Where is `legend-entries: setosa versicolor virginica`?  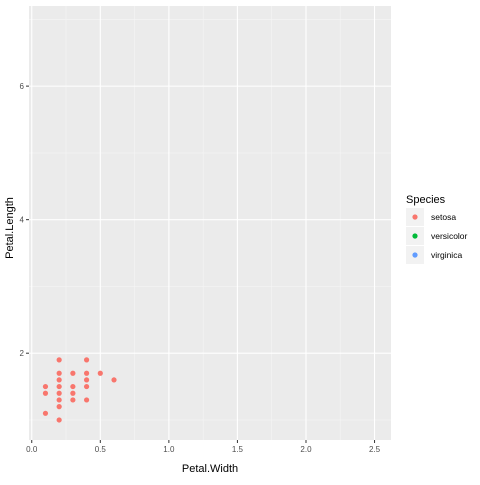 legend-entries: setosa versicolor virginica is located at coordinates (437, 236).